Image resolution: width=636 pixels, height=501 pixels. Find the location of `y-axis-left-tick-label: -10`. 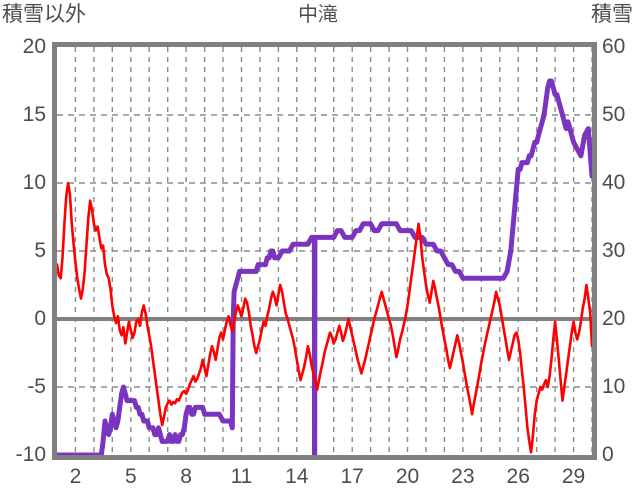

y-axis-left-tick-label: -10 is located at coordinates (30, 454).